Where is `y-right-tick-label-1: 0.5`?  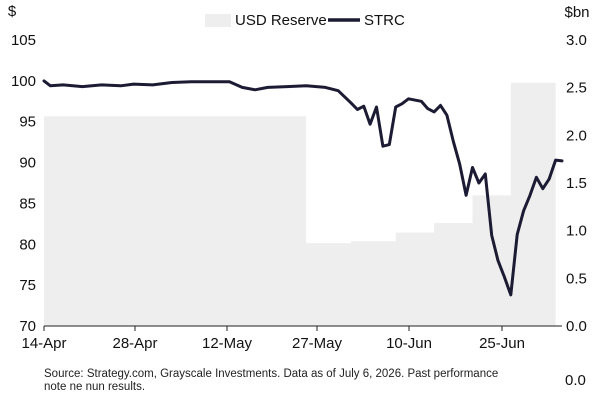 y-right-tick-label-1: 0.5 is located at coordinates (576, 278).